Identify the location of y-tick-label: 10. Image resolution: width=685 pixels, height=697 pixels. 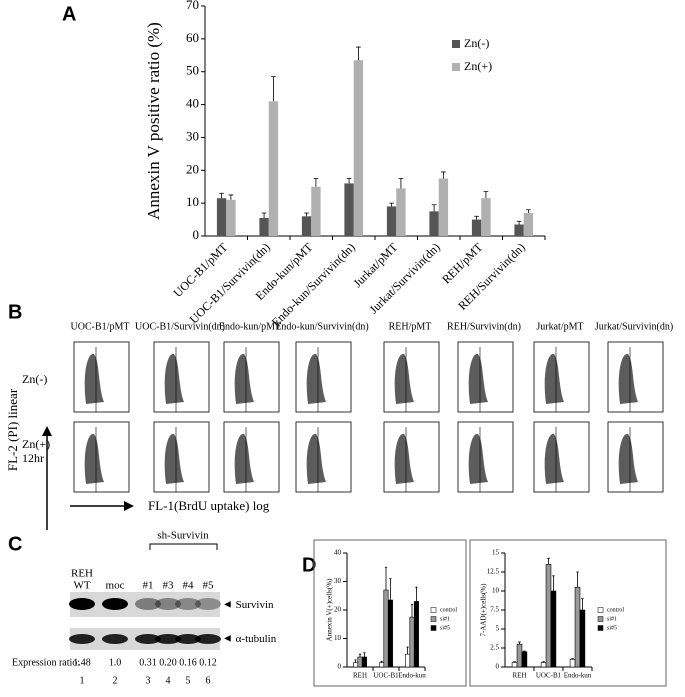
(338, 638).